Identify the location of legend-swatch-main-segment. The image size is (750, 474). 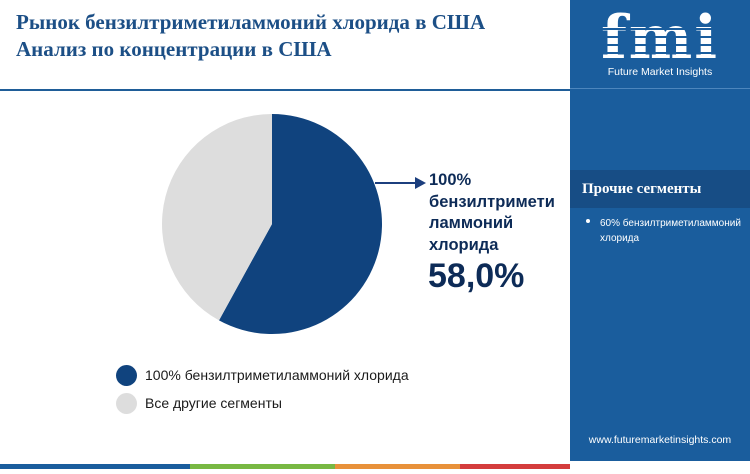
(126, 375).